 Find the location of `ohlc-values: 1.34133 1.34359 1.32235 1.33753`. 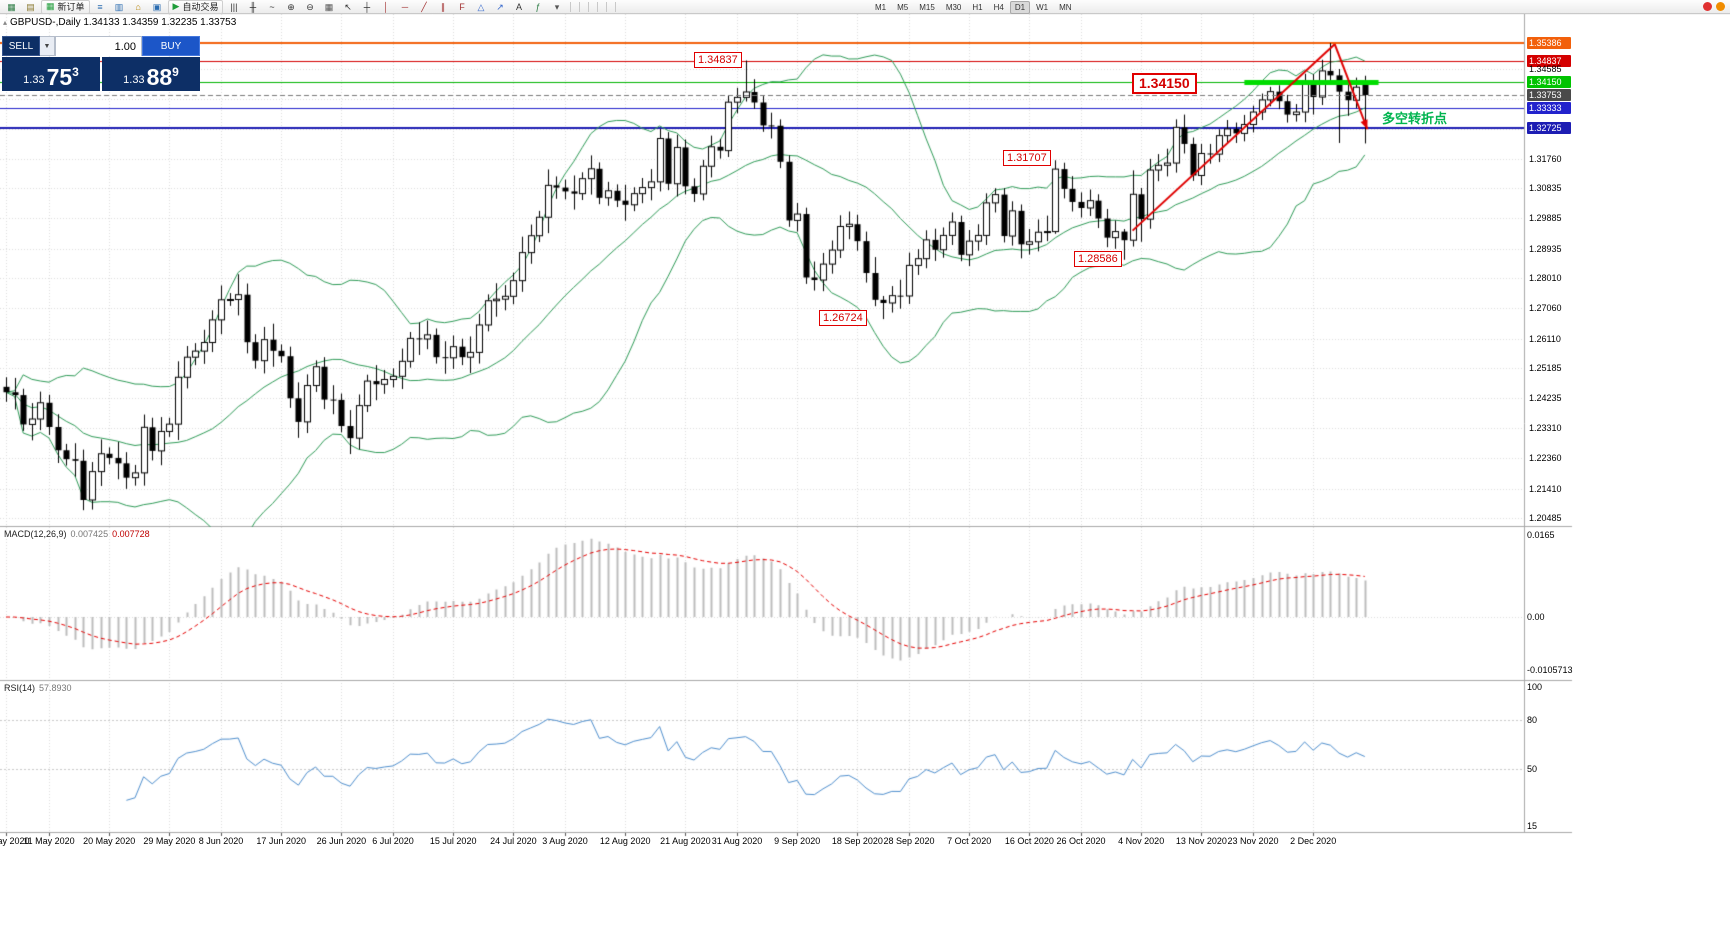

ohlc-values: 1.34133 1.34359 1.32235 1.33753 is located at coordinates (160, 22).